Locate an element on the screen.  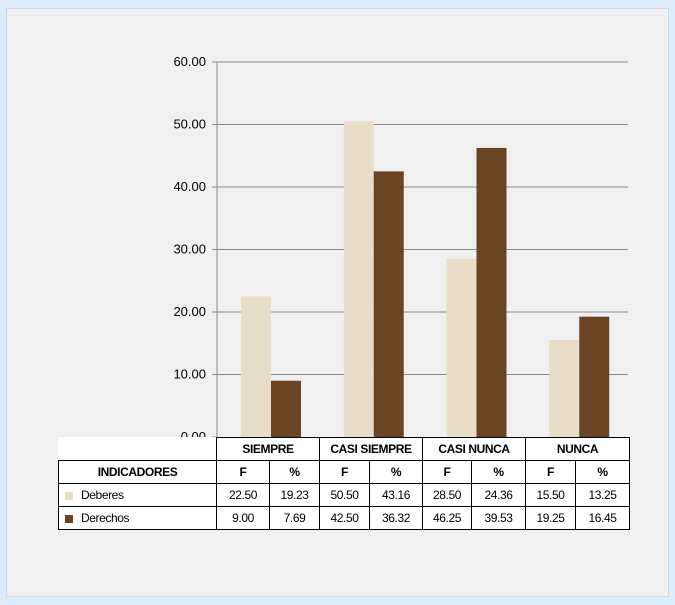
row-label: Deberes is located at coordinates (137, 495).